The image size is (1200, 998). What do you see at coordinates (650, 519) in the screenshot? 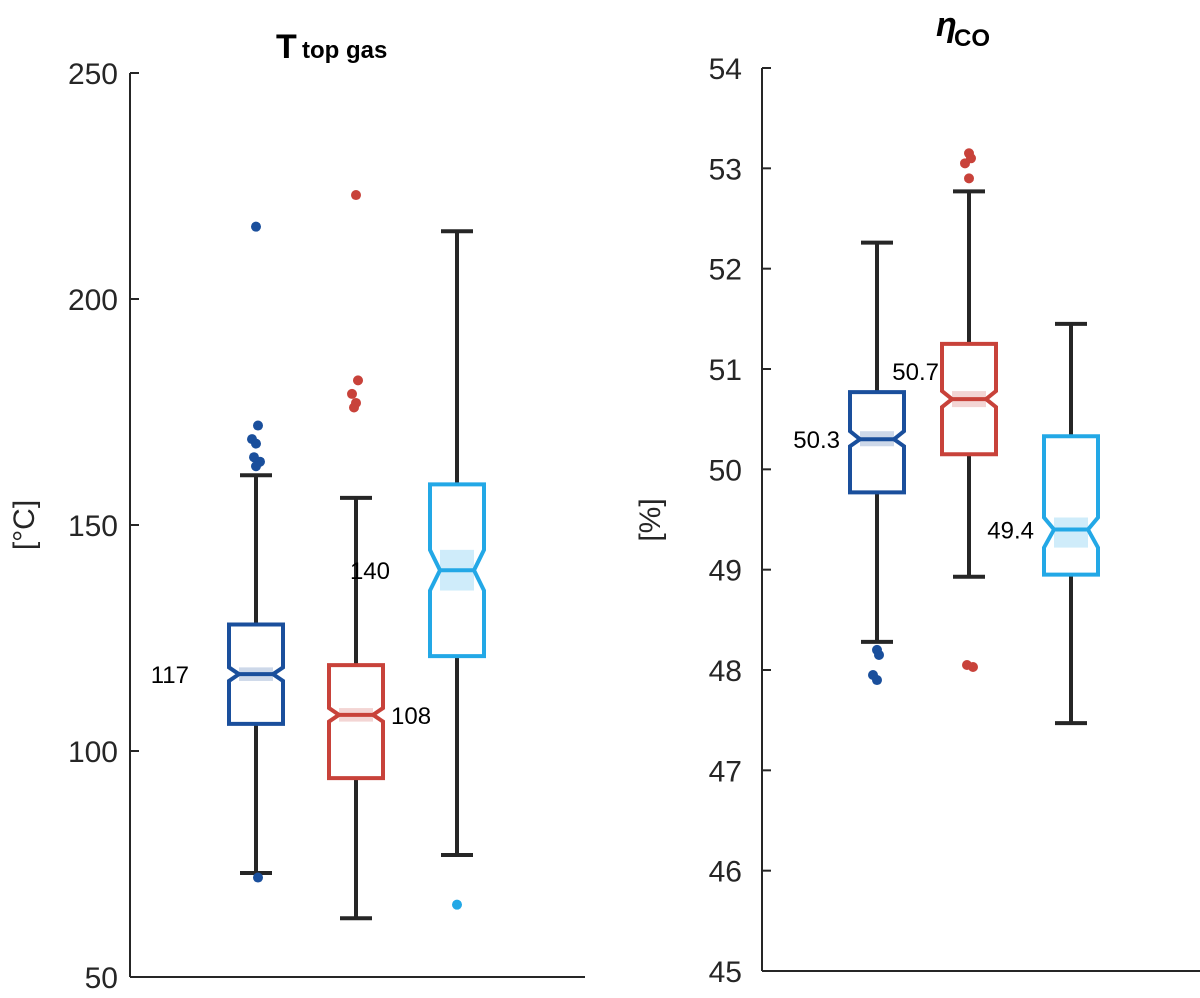
I see `y-axis-label: [%]` at bounding box center [650, 519].